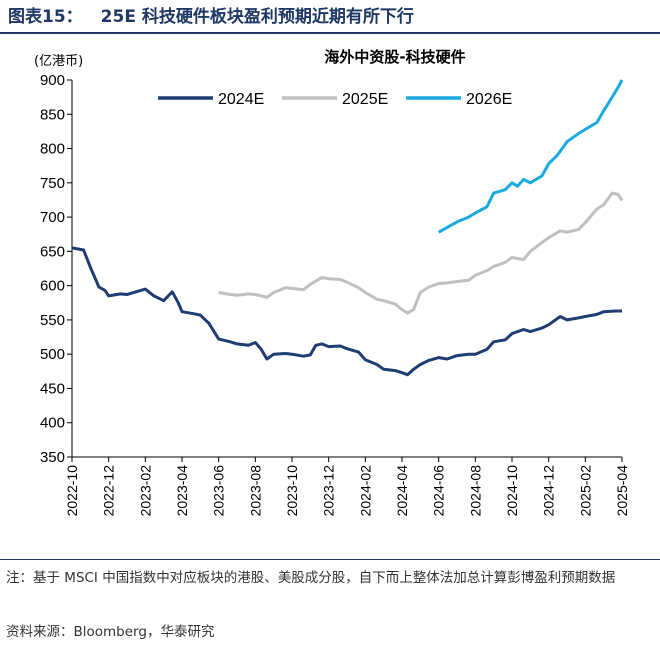 The image size is (660, 645). I want to click on x-tick-label: 2023-08, so click(255, 491).